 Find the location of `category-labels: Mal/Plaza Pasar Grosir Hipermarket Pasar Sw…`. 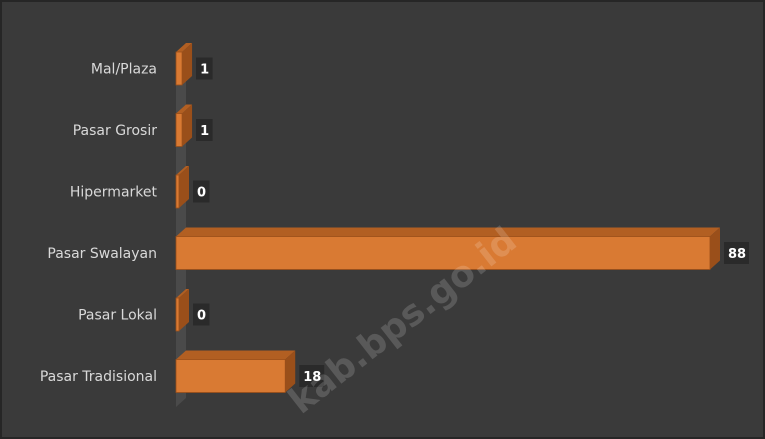

category-labels: Mal/Plaza Pasar Grosir Hipermarket Pasar Sw… is located at coordinates (99, 224).